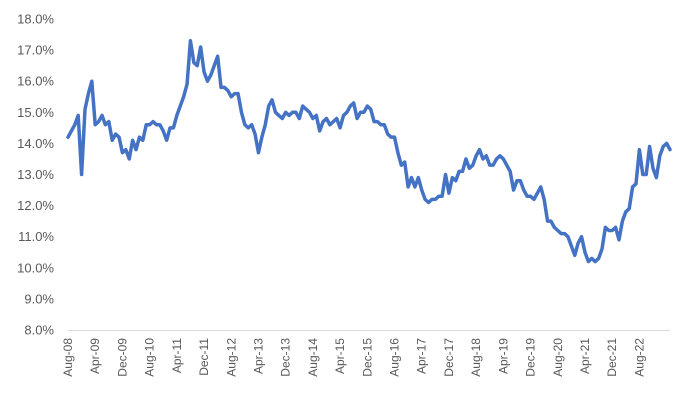 The height and width of the screenshot is (401, 691). I want to click on y-tick-label: 10.0%, so click(35, 267).